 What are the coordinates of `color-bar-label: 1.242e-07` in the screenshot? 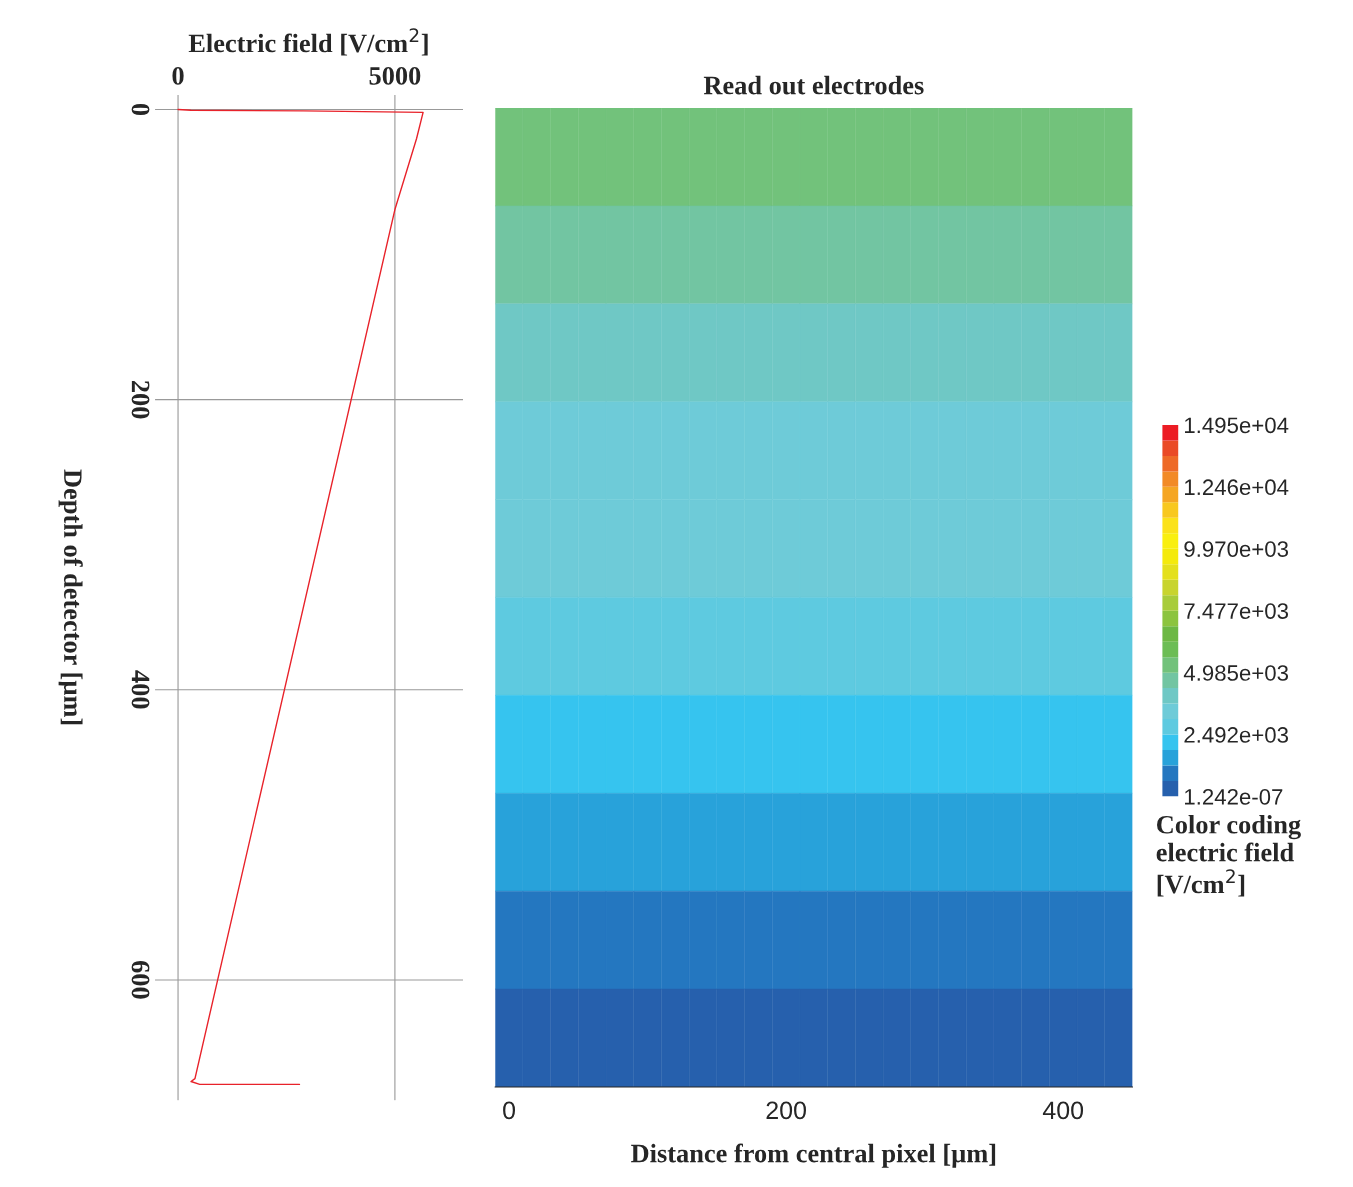 It's located at (1234, 797).